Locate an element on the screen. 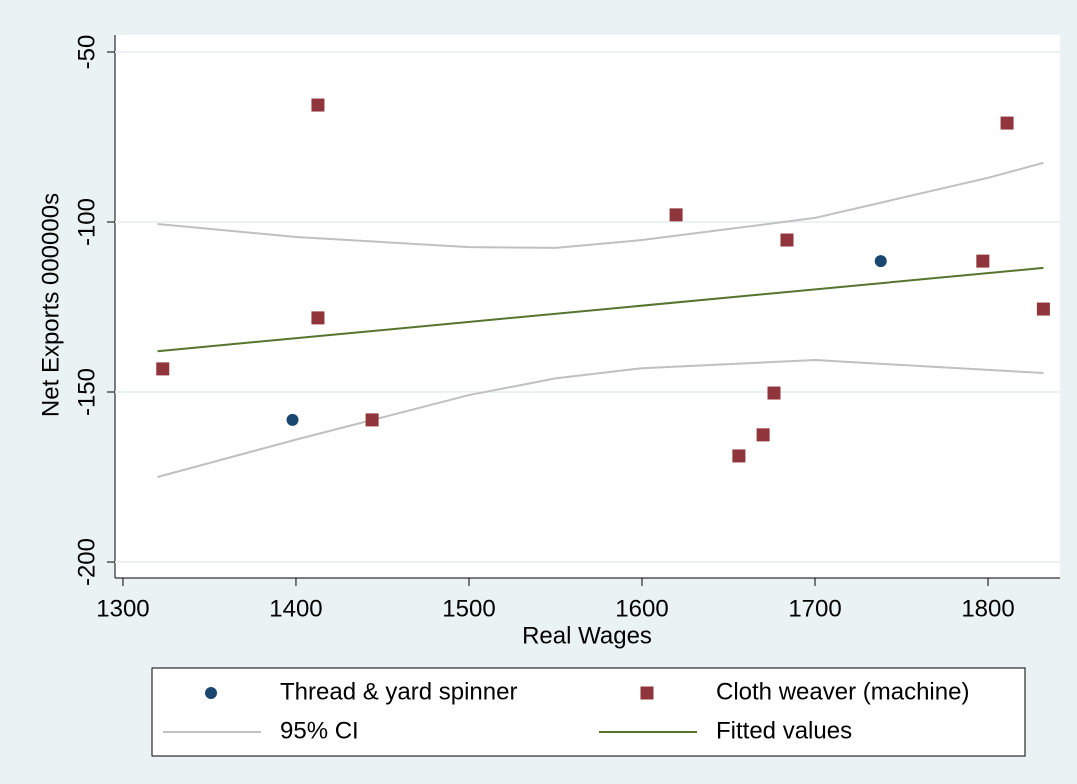 This screenshot has width=1077, height=784. legend-label: Fitted values is located at coordinates (784, 730).